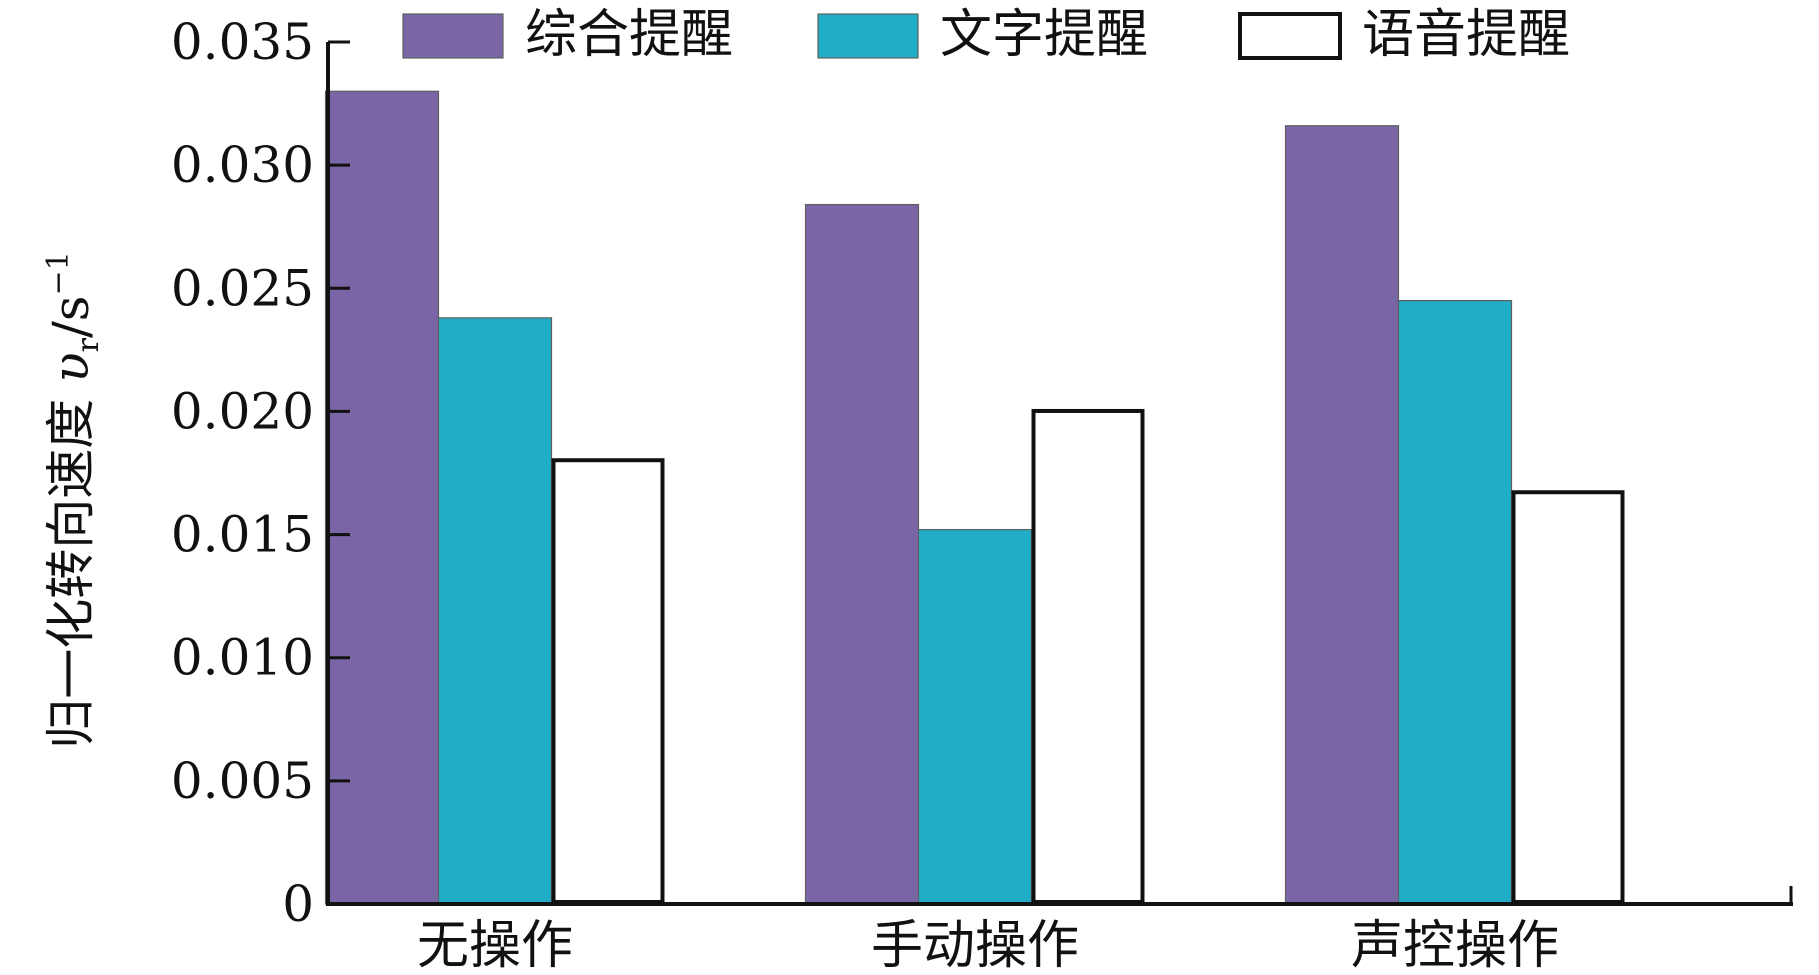 The width and height of the screenshot is (1819, 975). What do you see at coordinates (1455, 945) in the screenshot?
I see `x-category-label: 声控操作` at bounding box center [1455, 945].